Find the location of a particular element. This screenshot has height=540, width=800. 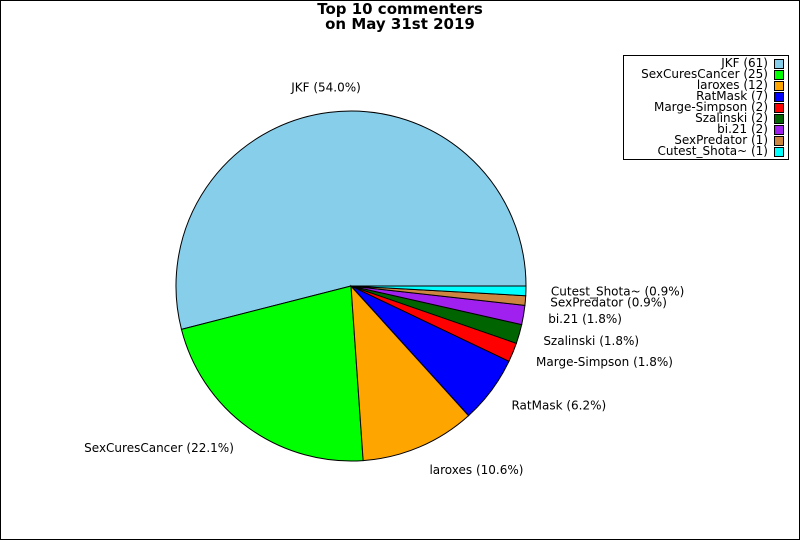

legend-label: laroxes (12) is located at coordinates (732, 85).